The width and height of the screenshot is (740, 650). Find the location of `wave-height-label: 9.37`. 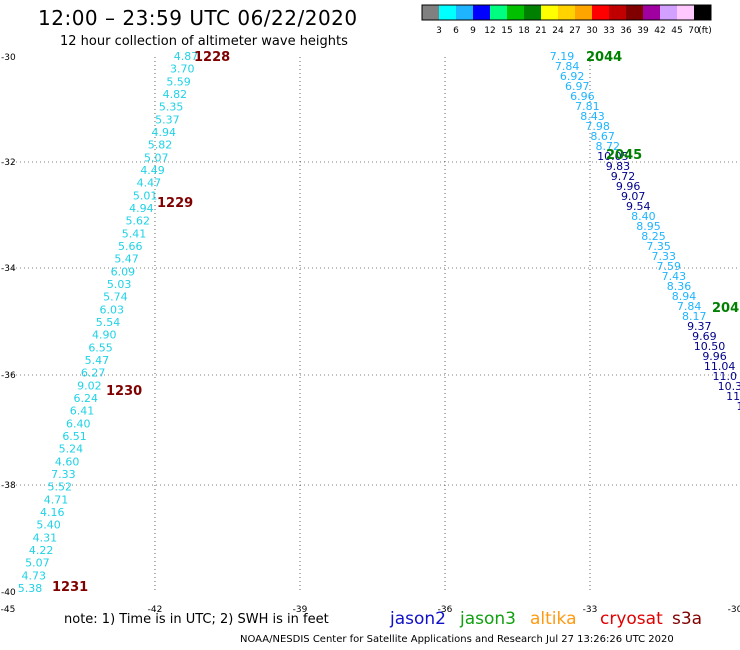

wave-height-label: 9.37 is located at coordinates (699, 326).